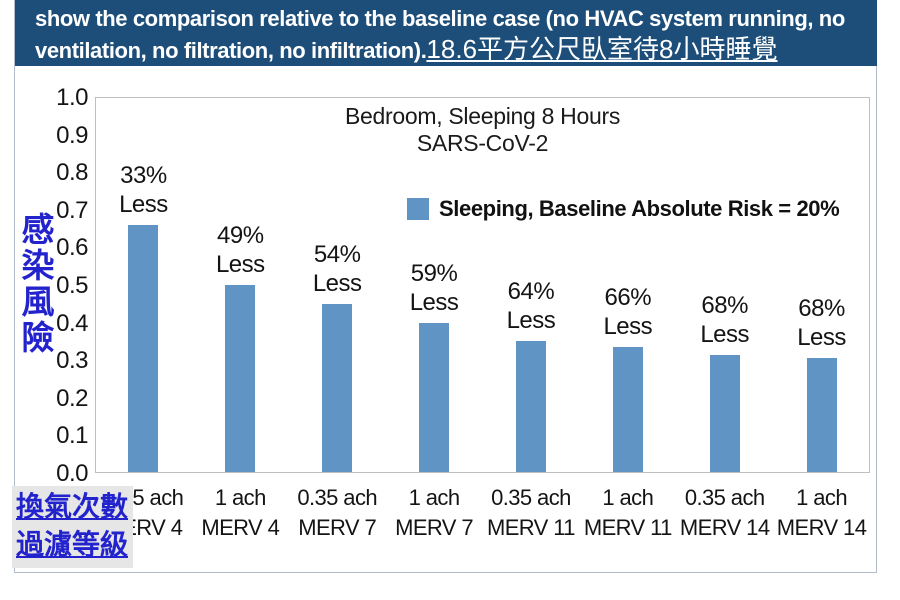 The width and height of the screenshot is (900, 600). What do you see at coordinates (72, 436) in the screenshot?
I see `y-axis-tick-label: 0.1` at bounding box center [72, 436].